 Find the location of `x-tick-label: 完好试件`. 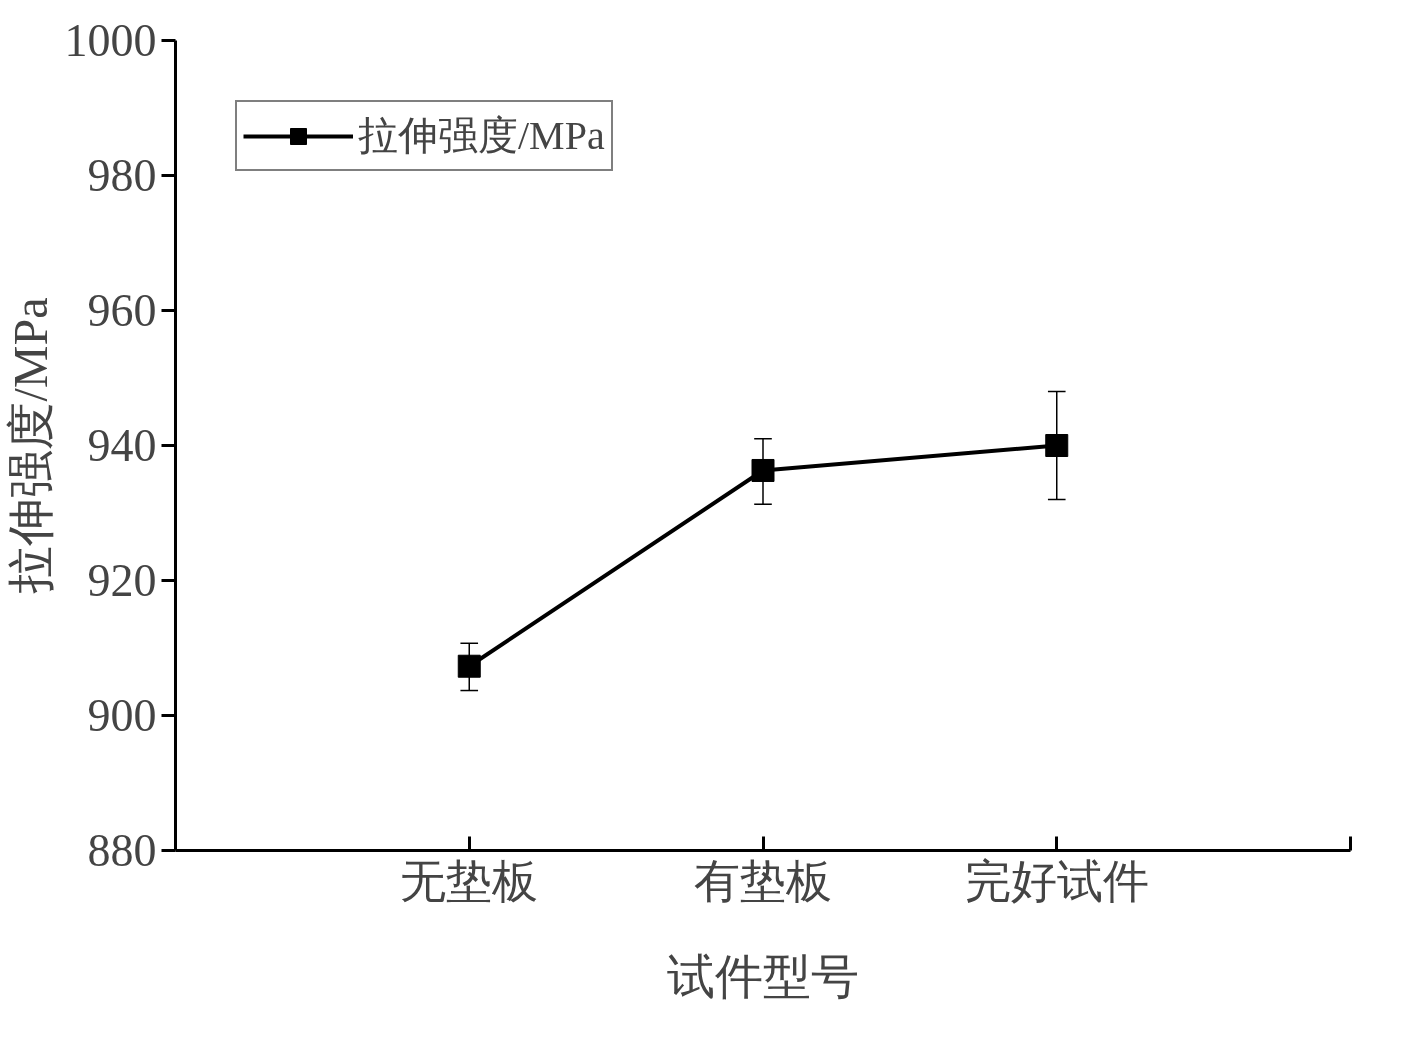

x-tick-label: 完好试件 is located at coordinates (1056, 881).